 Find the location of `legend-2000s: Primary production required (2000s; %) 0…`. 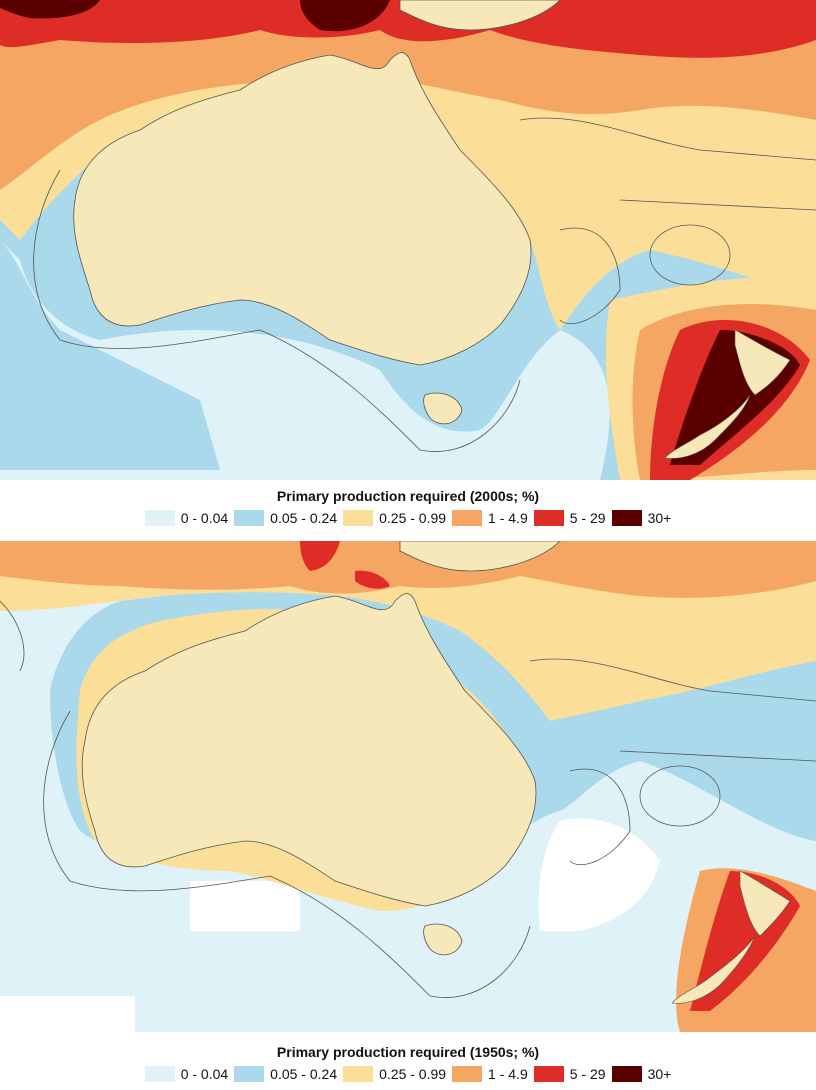

legend-2000s: Primary production required (2000s; %) 0… is located at coordinates (408, 506).